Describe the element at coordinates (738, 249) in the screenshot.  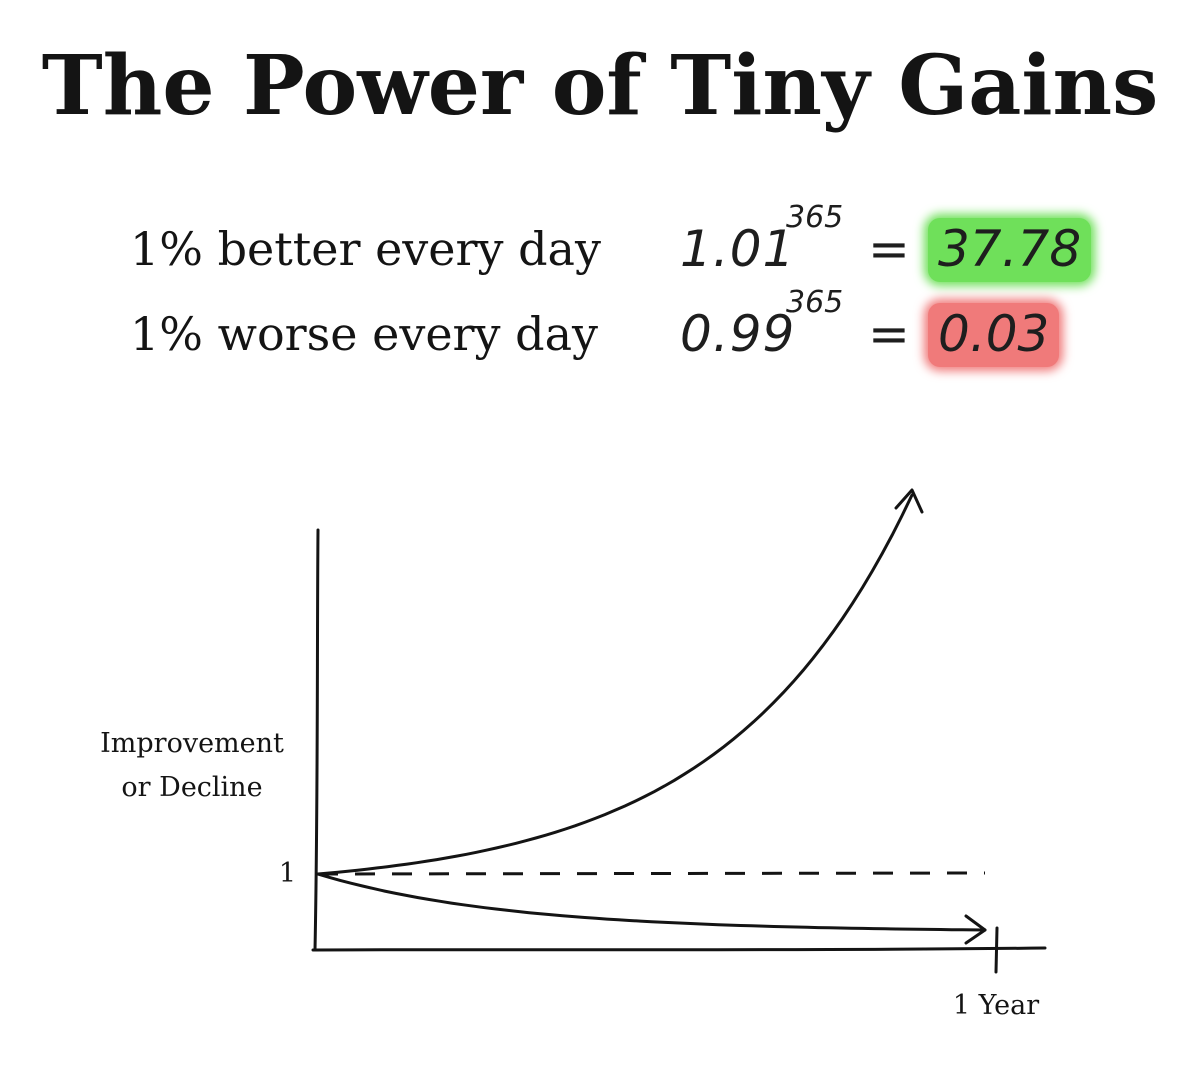
I see `equation-base: 1.01` at that location.